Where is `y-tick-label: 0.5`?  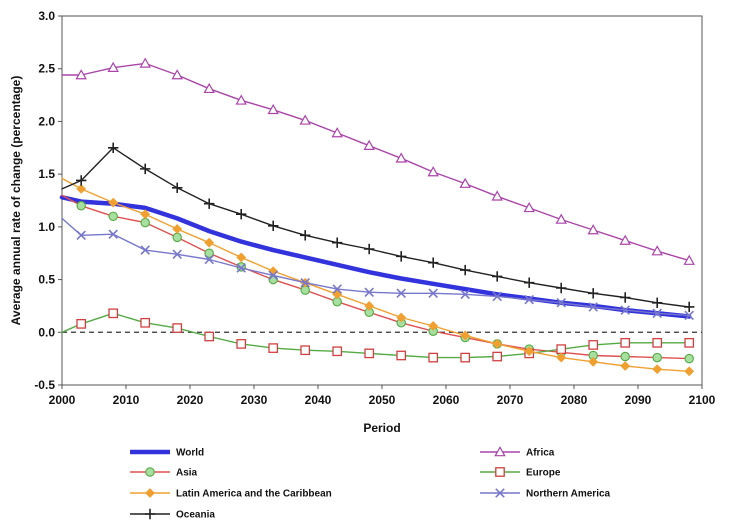 y-tick-label: 0.5 is located at coordinates (46, 280).